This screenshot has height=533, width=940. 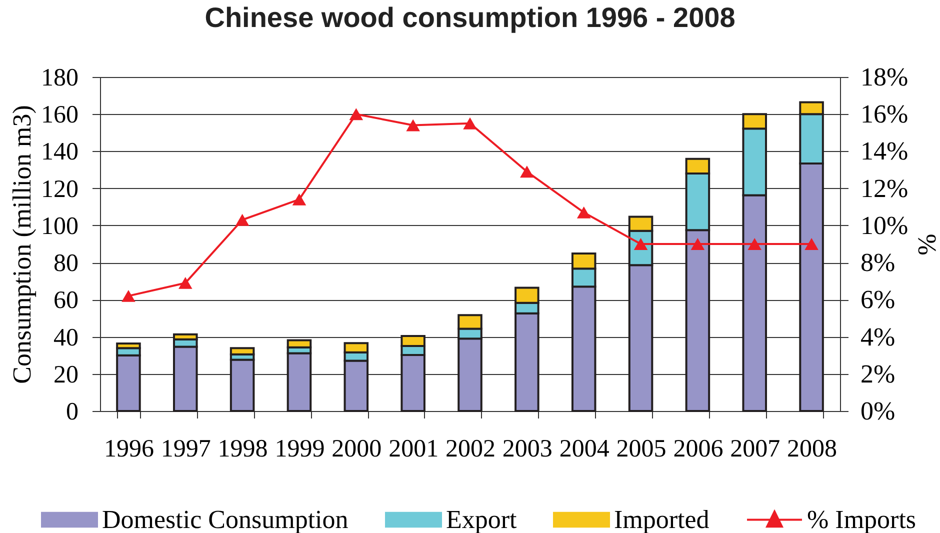 I want to click on y2-tick-label: 0%, so click(x=878, y=411).